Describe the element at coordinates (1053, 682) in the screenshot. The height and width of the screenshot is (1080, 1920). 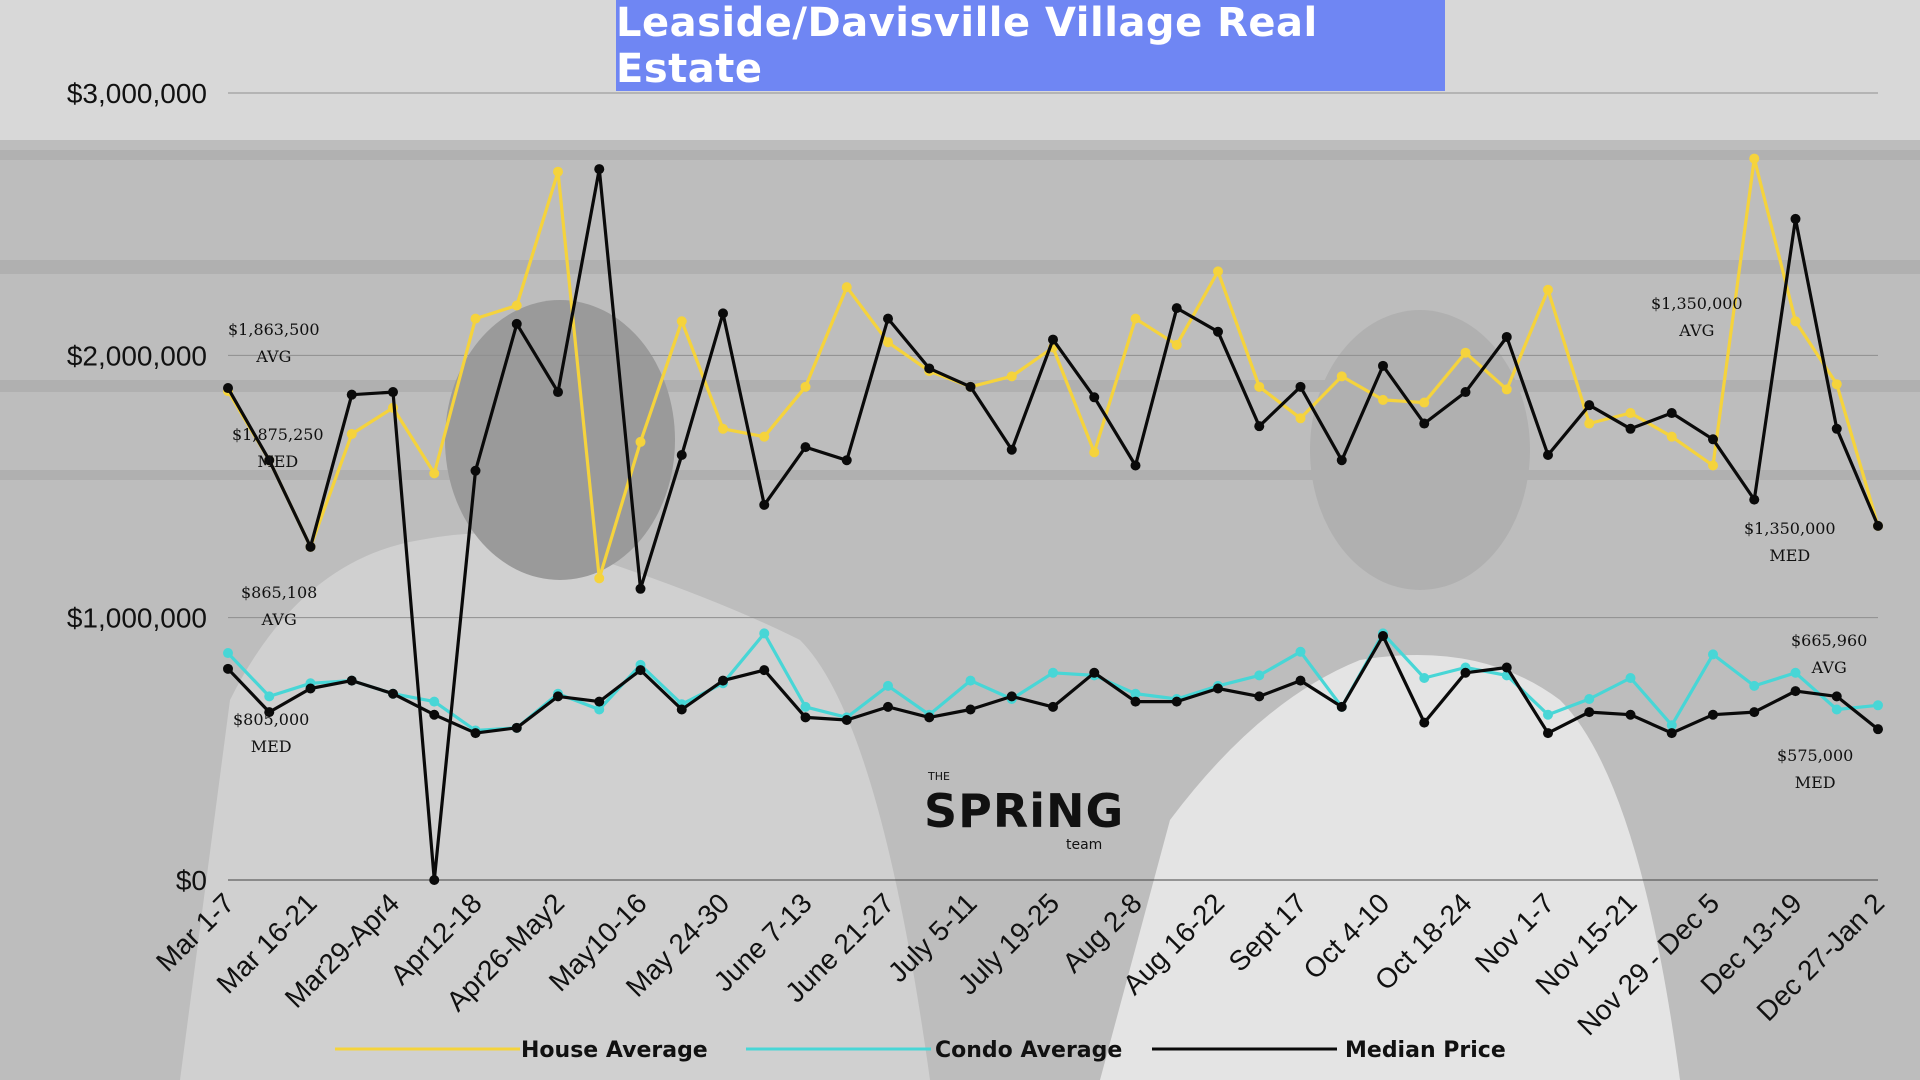
I see `series-condo-average` at that location.